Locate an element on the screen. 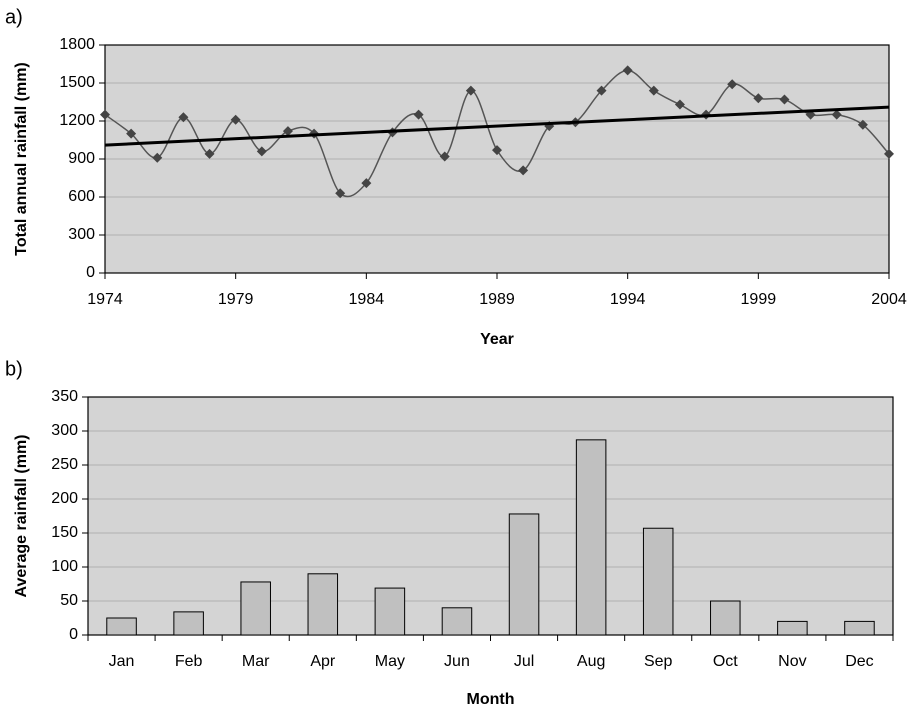 The width and height of the screenshot is (912, 710). y-tick-label: 350 is located at coordinates (64, 396).